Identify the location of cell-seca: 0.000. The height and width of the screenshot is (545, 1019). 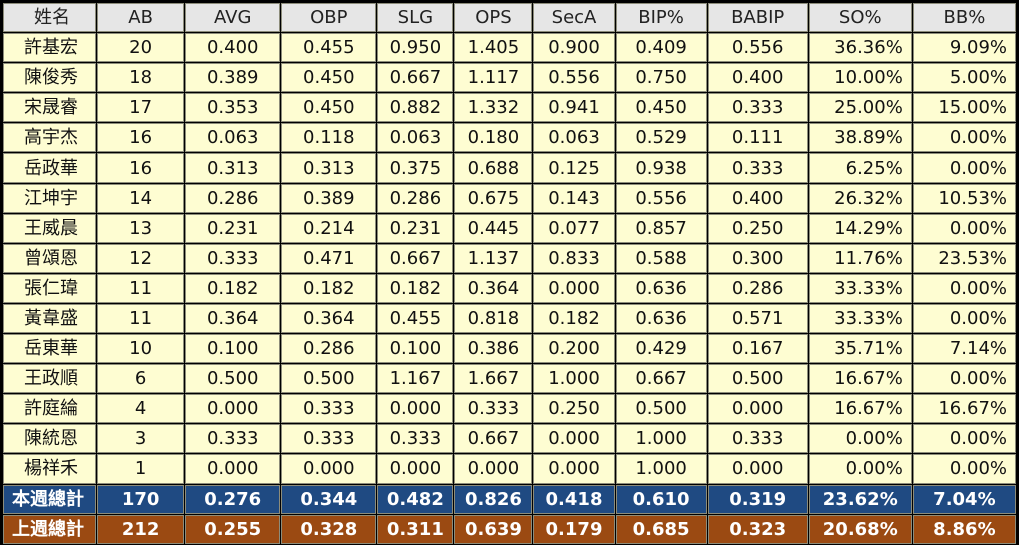
(574, 288).